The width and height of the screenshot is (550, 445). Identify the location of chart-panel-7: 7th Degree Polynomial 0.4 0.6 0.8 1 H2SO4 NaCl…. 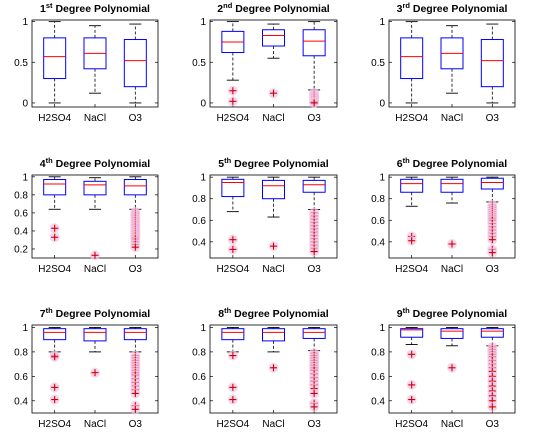
(86, 368).